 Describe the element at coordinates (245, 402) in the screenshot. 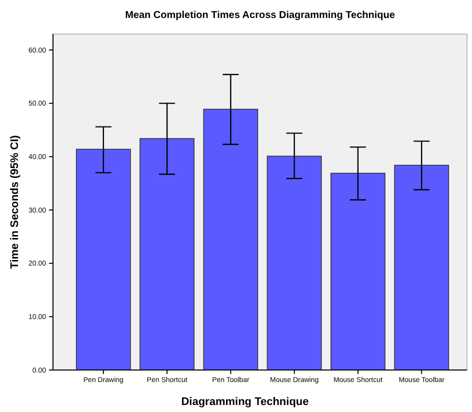

I see `x-axis-title: Diagramming Technique` at that location.